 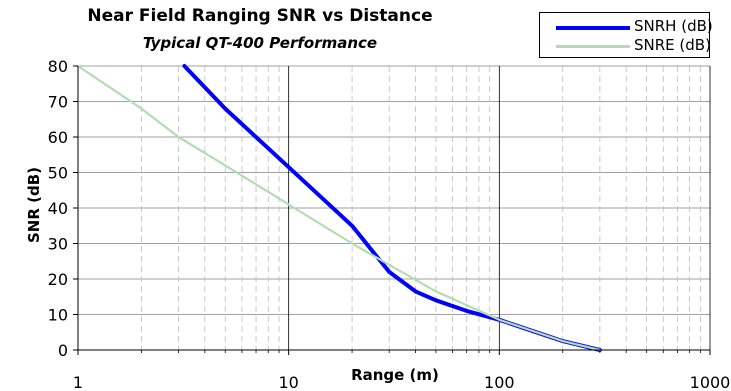 I want to click on y-tick-label: 40, so click(x=58, y=208).